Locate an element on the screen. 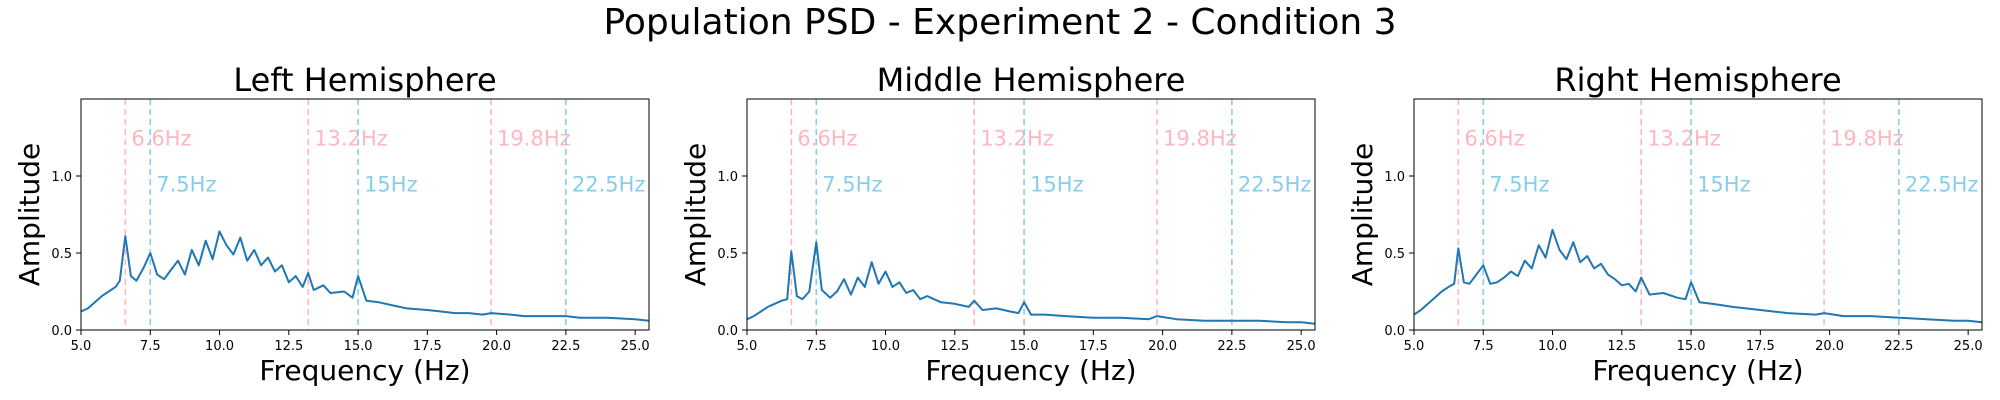 The width and height of the screenshot is (2000, 400). panel-title: Middle Hemisphere is located at coordinates (1031, 80).